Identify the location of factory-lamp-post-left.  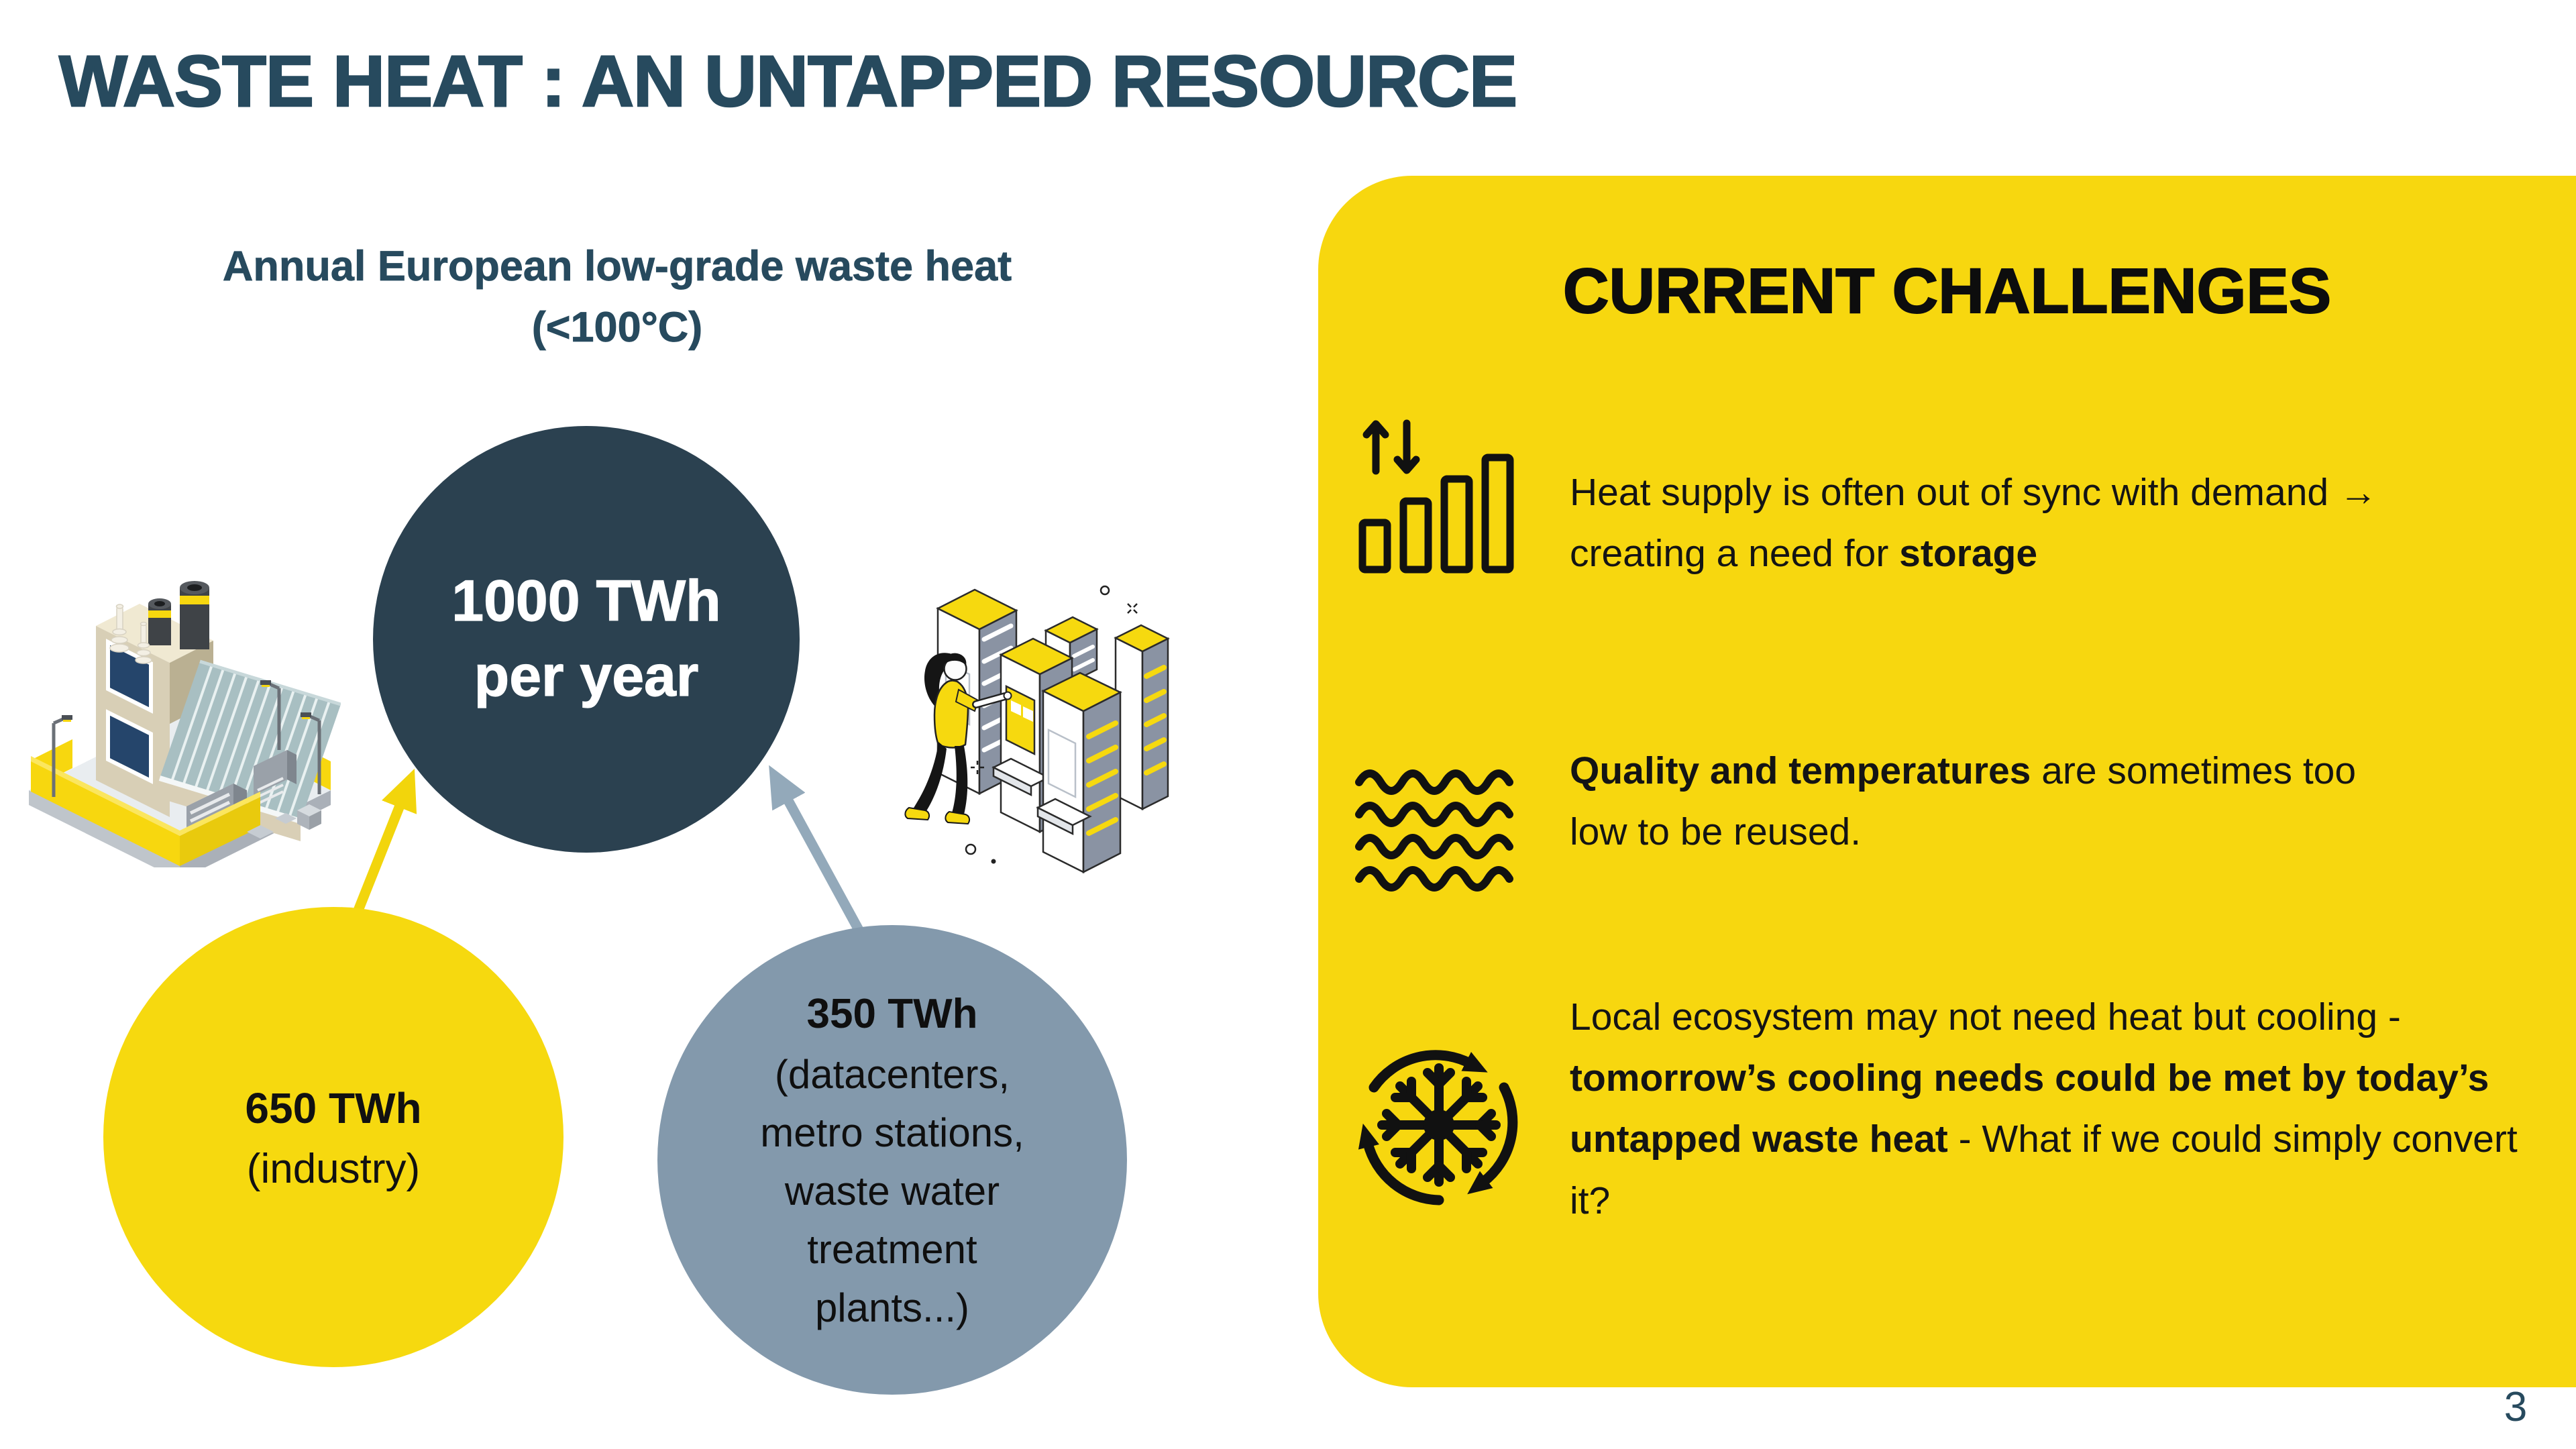
(62, 756).